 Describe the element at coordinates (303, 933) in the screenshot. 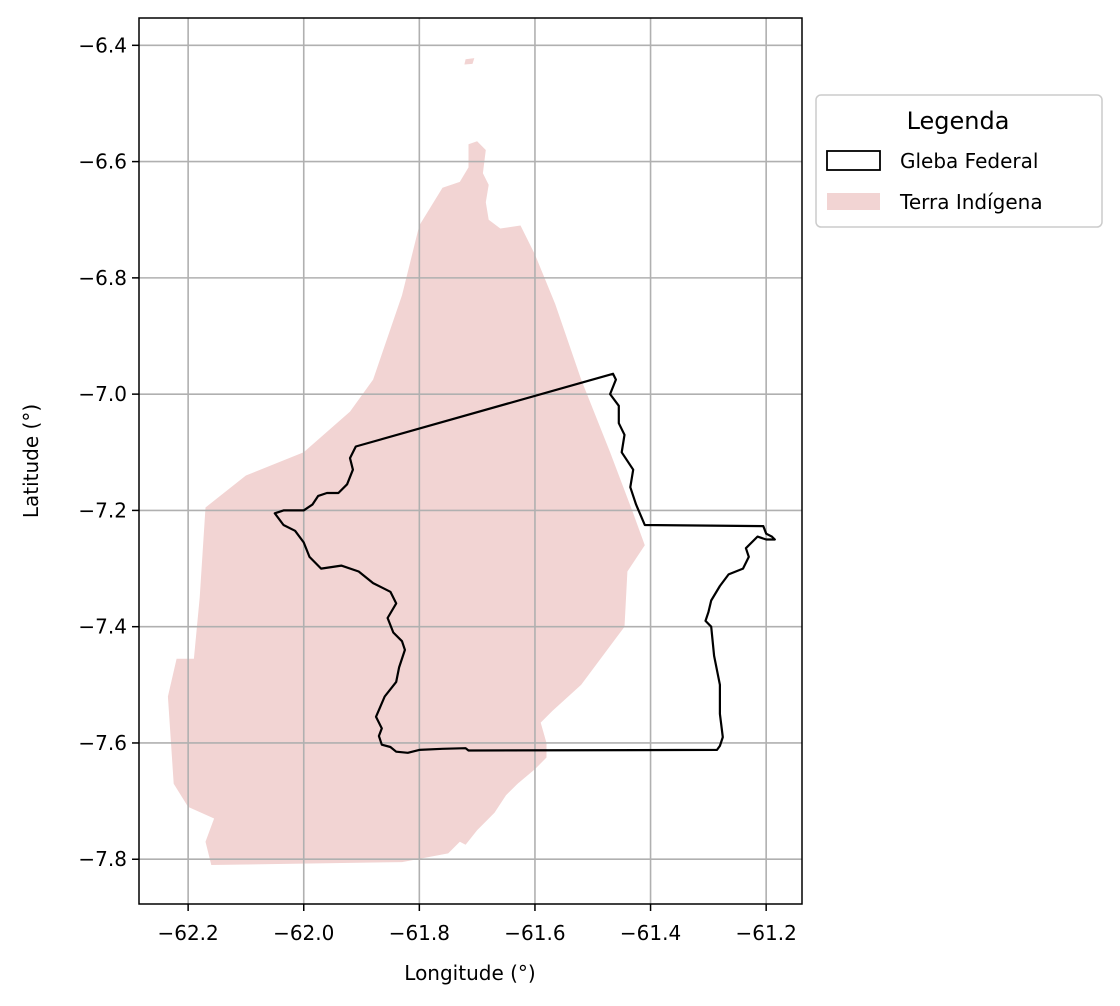

I see `x-tick-label: −62.0` at that location.